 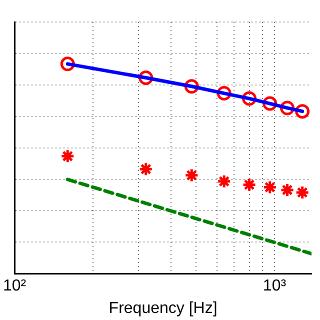 What do you see at coordinates (274, 286) in the screenshot?
I see `x-tick-label: 10³` at bounding box center [274, 286].